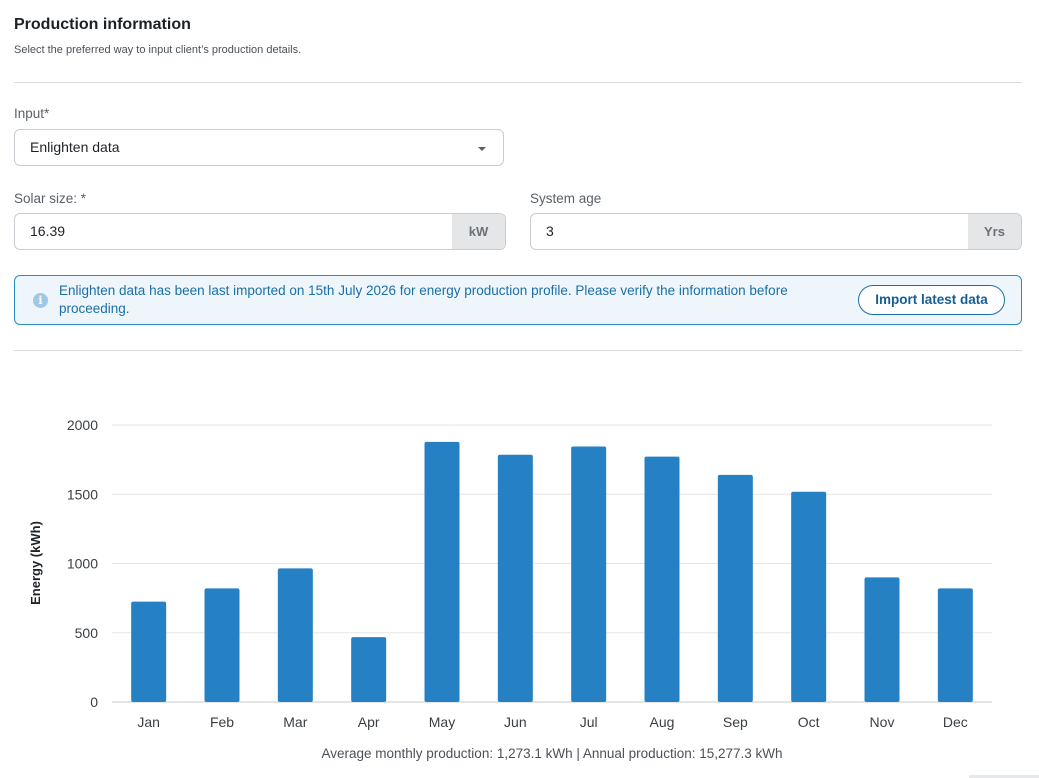 The width and height of the screenshot is (1039, 778). What do you see at coordinates (87, 633) in the screenshot?
I see `y-tick-label: 500` at bounding box center [87, 633].